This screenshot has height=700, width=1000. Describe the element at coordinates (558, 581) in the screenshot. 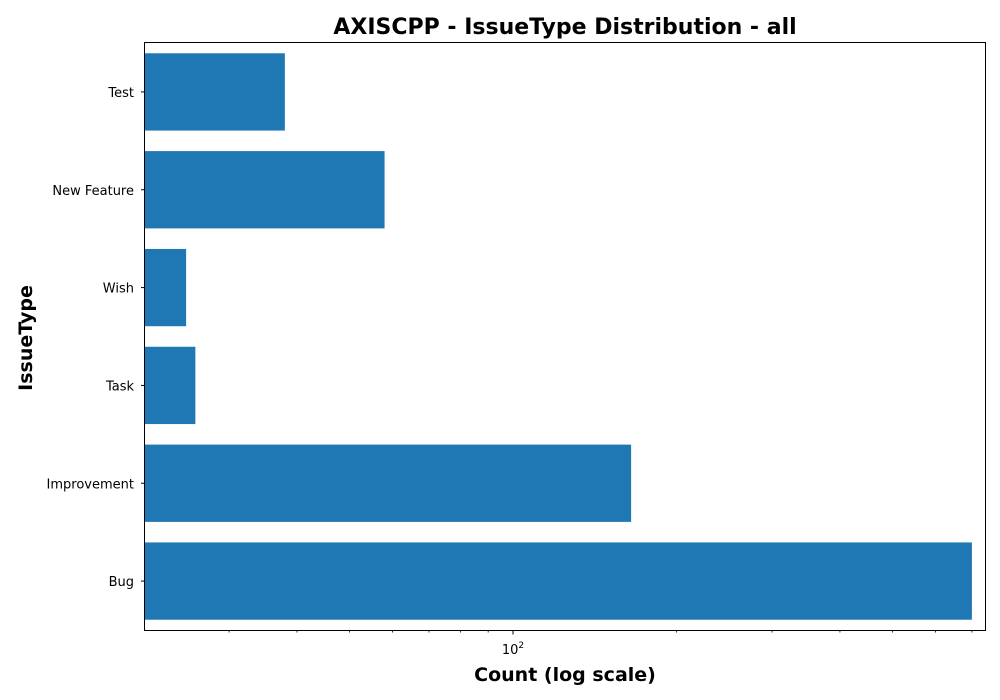

I see `bar-bug` at that location.